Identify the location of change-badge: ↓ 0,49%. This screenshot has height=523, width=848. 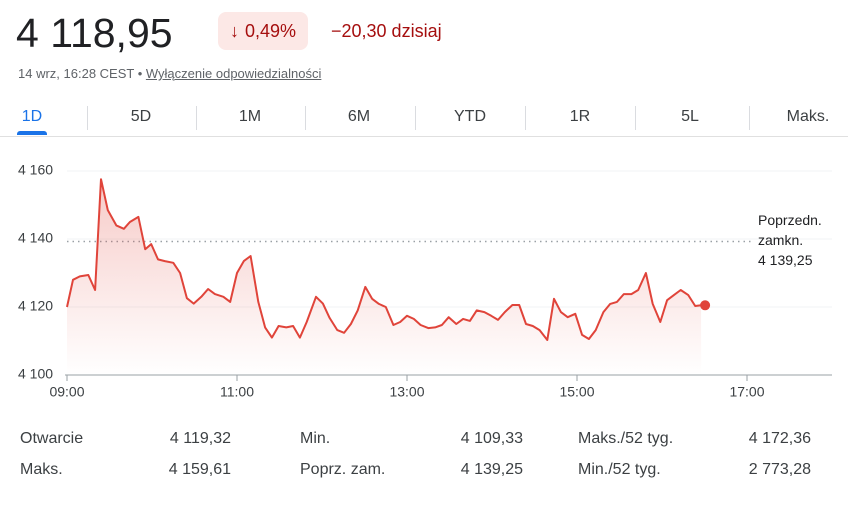
(263, 31).